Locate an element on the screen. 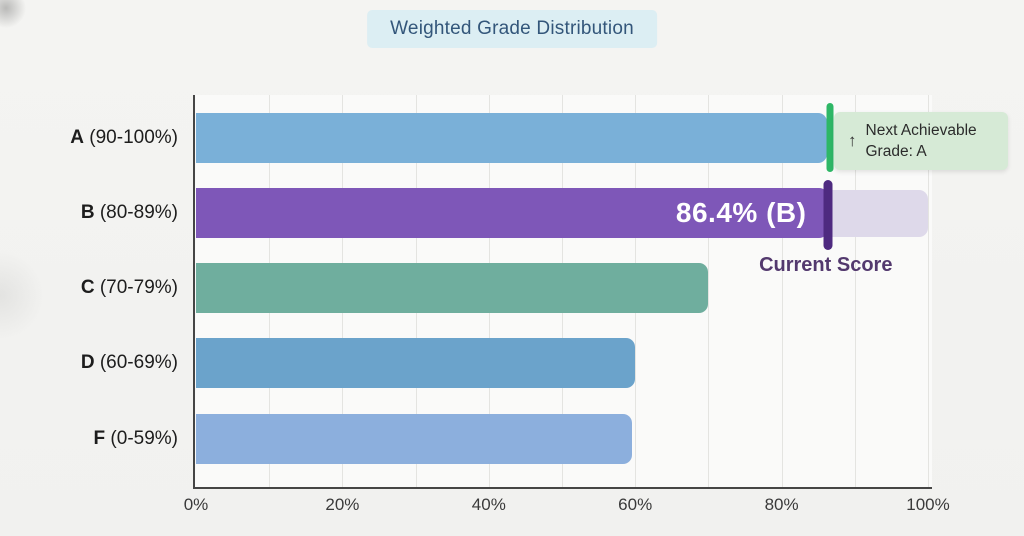 Image resolution: width=1024 pixels, height=536 pixels. next-grade-badge: ↑ Next Achievable Grade: A is located at coordinates (921, 141).